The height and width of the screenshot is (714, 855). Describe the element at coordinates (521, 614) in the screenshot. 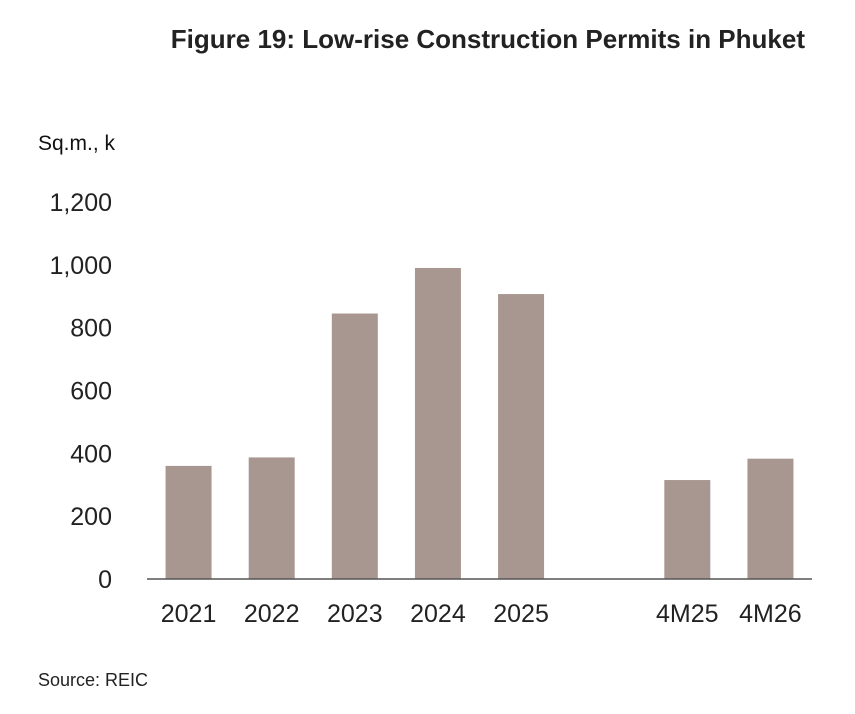

I see `x-tick-label: 2025` at that location.